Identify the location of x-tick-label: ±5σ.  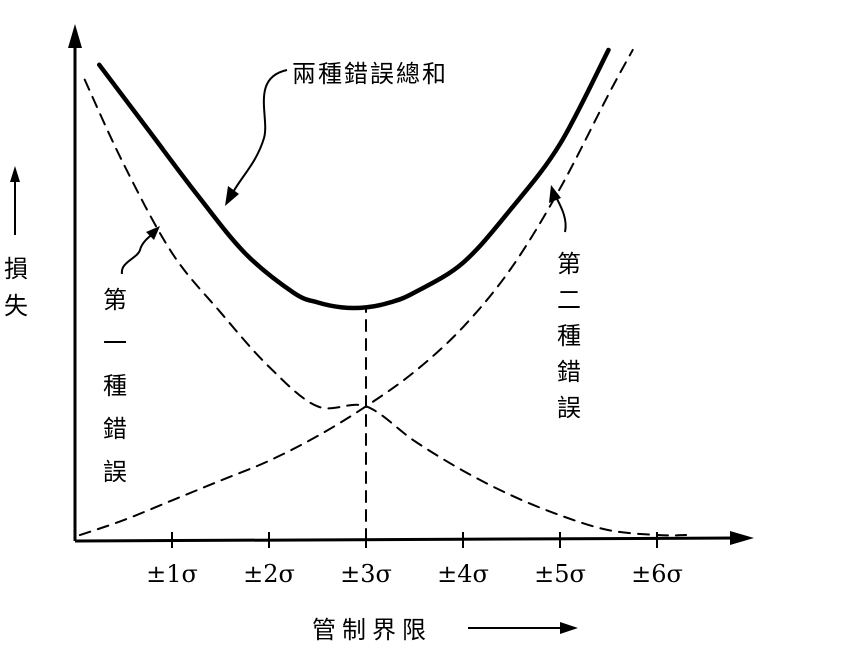
(560, 574).